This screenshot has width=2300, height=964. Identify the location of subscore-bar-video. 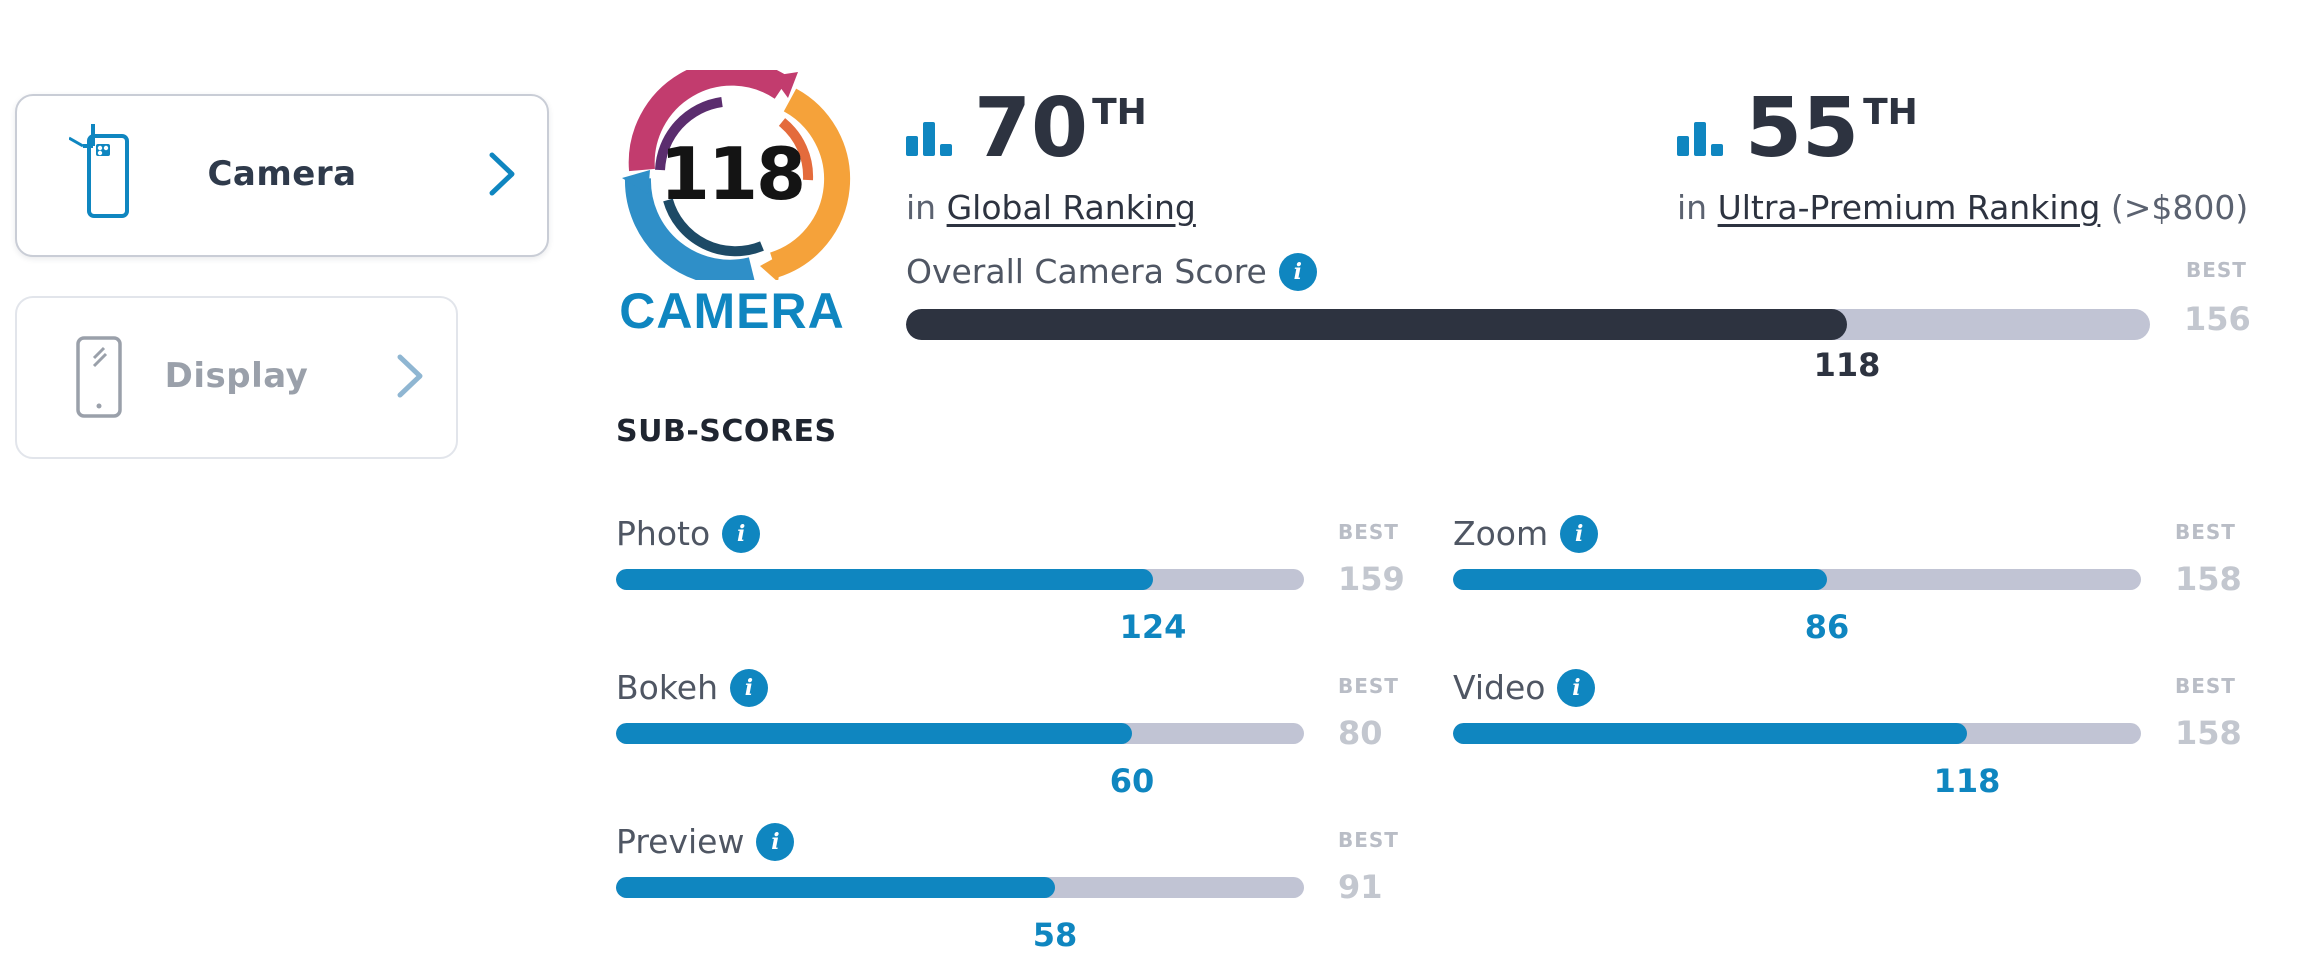
(1797, 733).